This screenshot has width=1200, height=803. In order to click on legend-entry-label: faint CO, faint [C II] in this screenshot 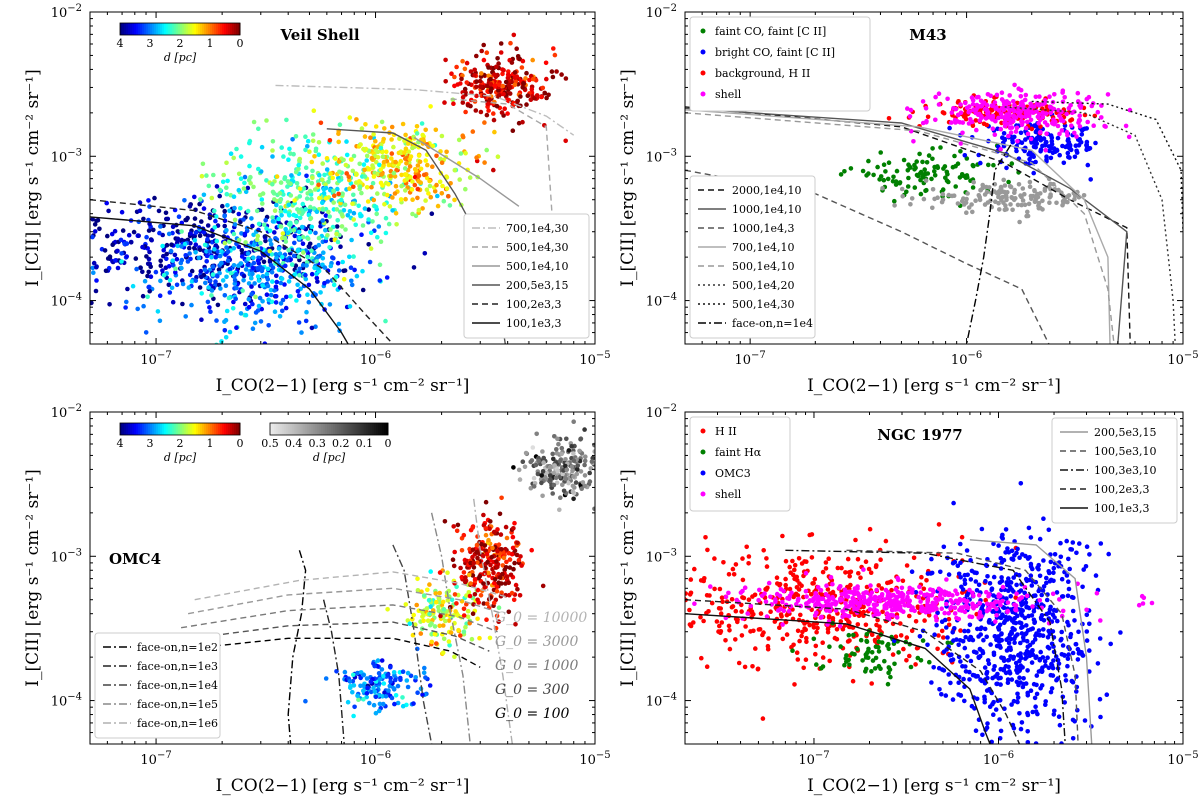, I will do `click(770, 31)`.